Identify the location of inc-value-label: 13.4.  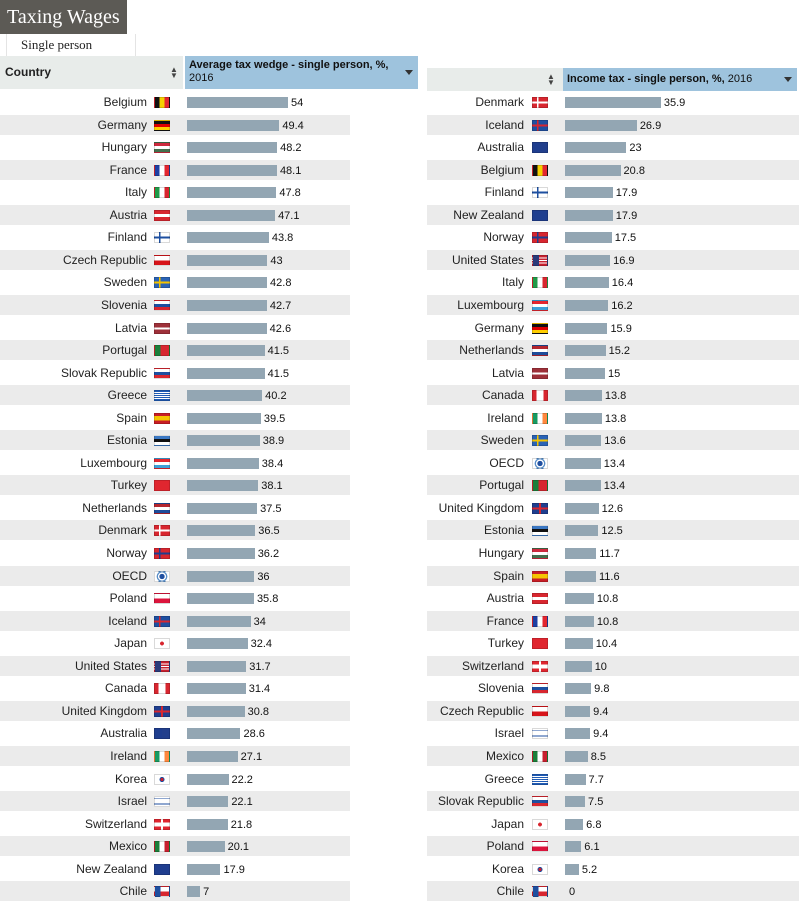
(614, 486).